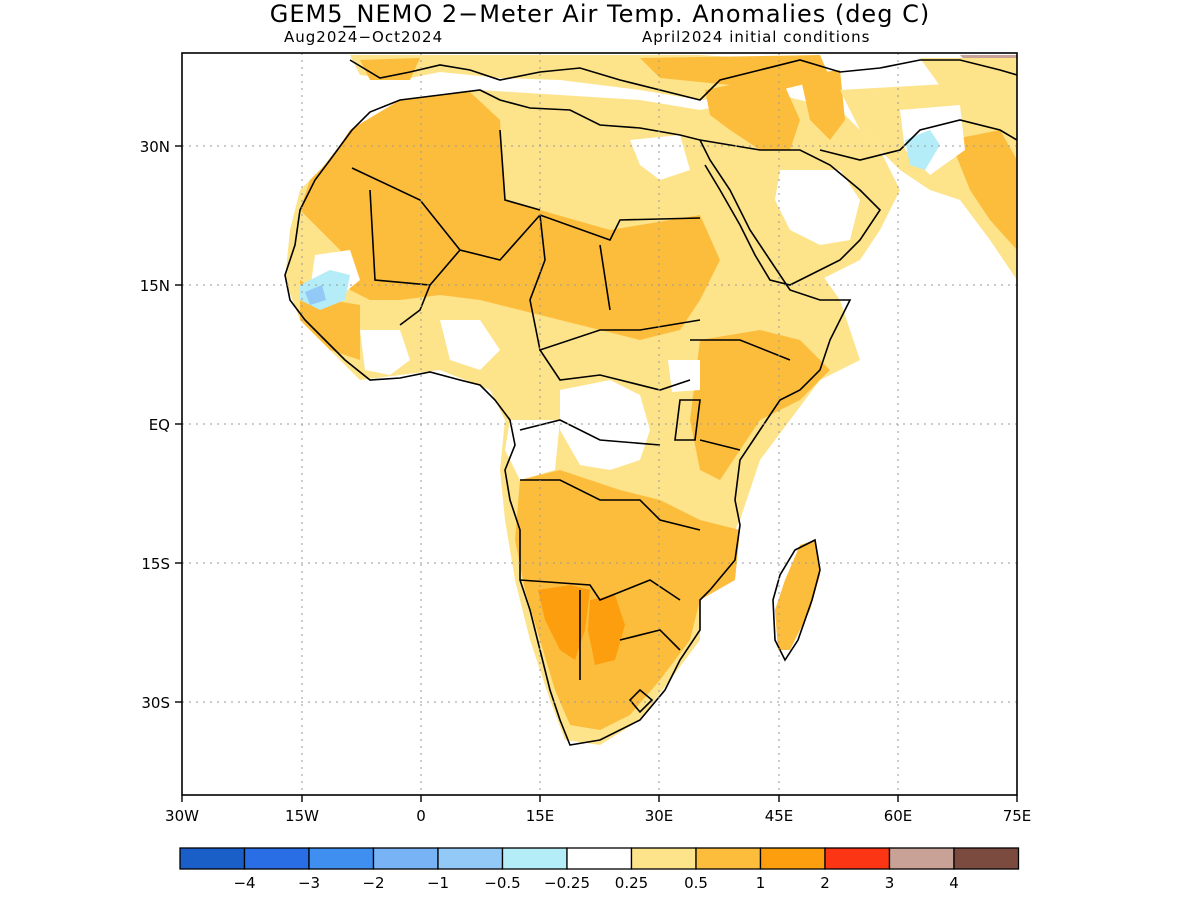 Image resolution: width=1200 pixels, height=900 pixels. I want to click on lat-label-30n: 30N, so click(155, 147).